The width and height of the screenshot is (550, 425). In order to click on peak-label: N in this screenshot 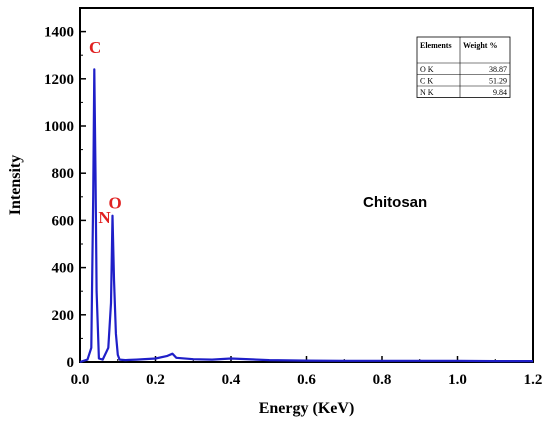, I will do `click(104, 217)`.